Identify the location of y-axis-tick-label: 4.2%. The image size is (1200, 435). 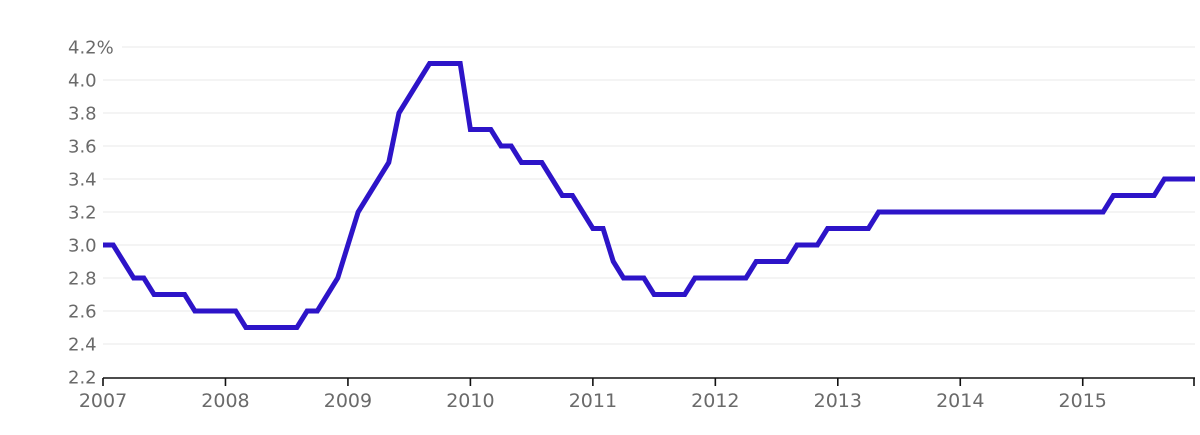
(91, 48).